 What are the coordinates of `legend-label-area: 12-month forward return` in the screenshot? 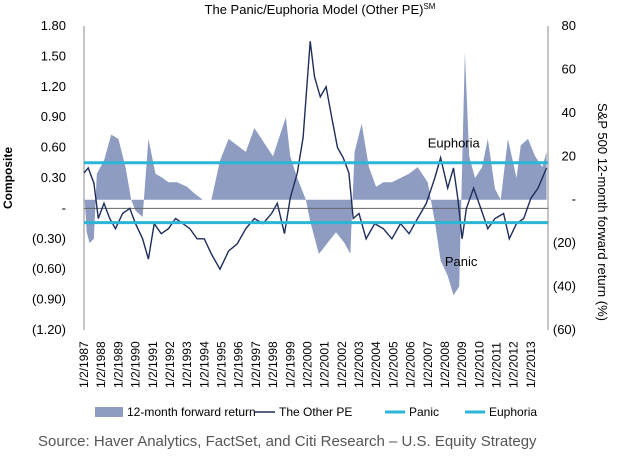 It's located at (191, 412).